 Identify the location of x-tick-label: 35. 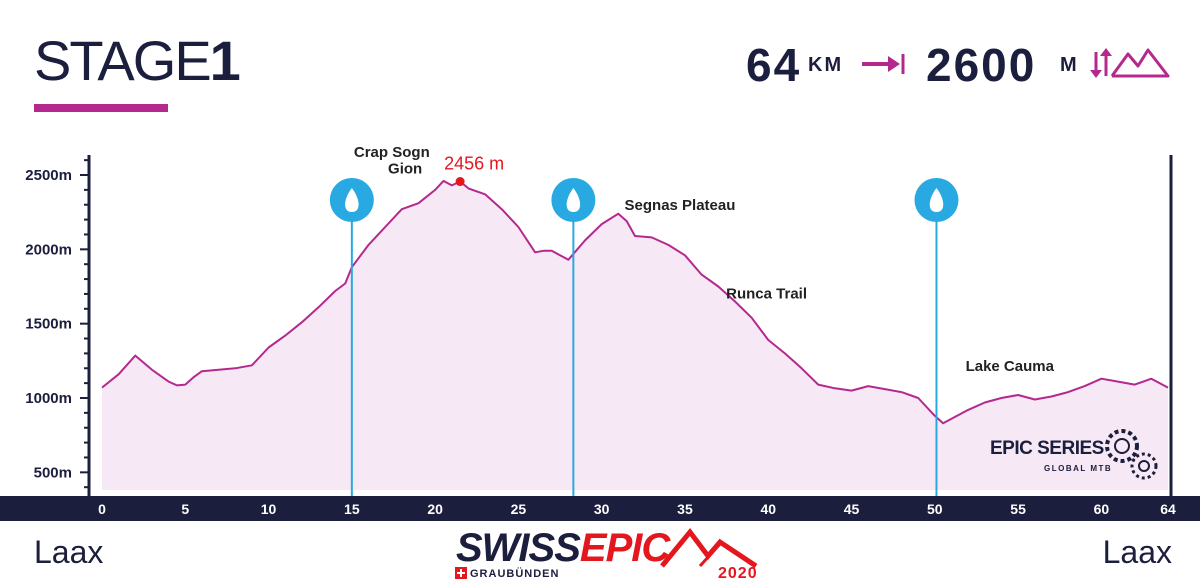
(685, 509).